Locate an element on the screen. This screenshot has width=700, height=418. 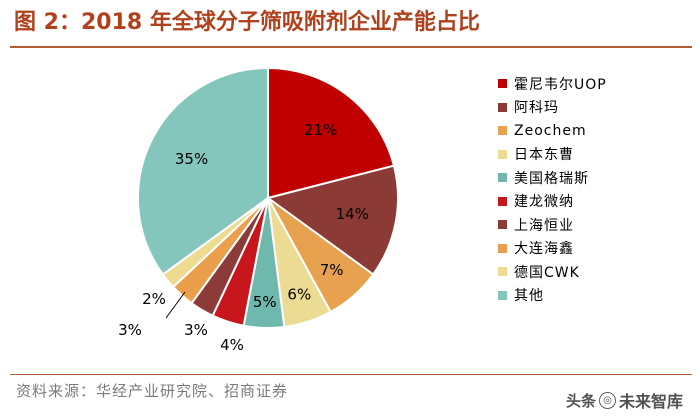
leader-lines is located at coordinates (175, 305).